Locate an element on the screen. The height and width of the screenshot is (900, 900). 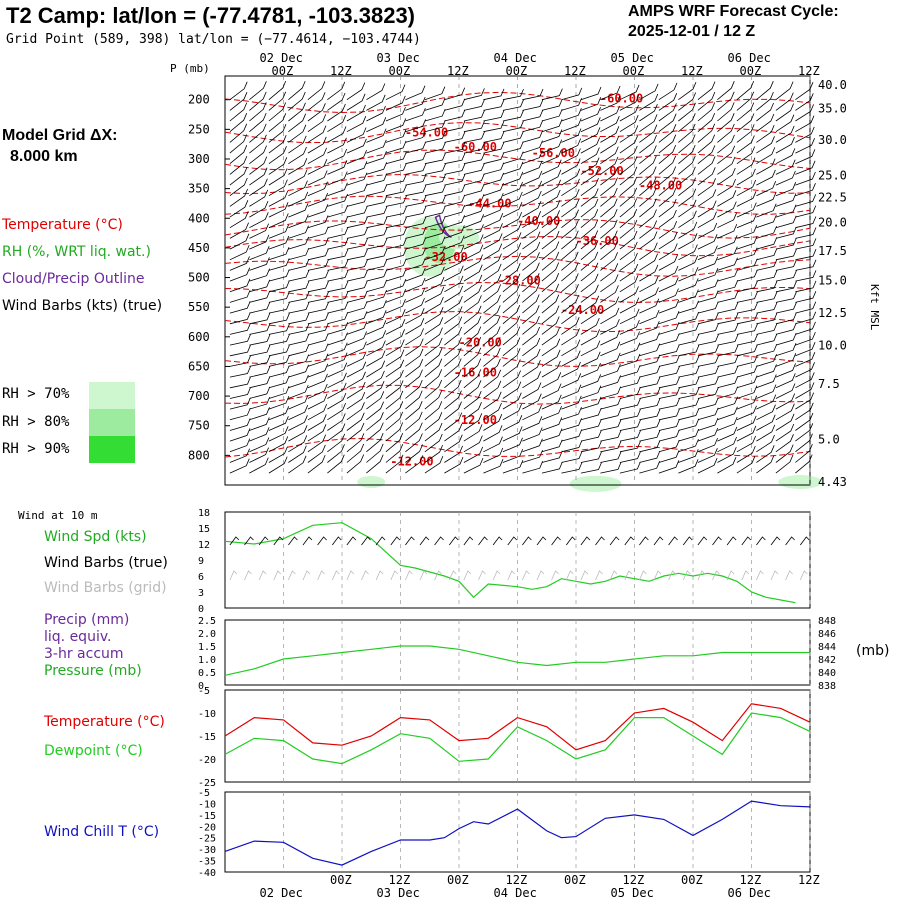
legend-dewpoint: Dewpoint (°C) is located at coordinates (93, 751).